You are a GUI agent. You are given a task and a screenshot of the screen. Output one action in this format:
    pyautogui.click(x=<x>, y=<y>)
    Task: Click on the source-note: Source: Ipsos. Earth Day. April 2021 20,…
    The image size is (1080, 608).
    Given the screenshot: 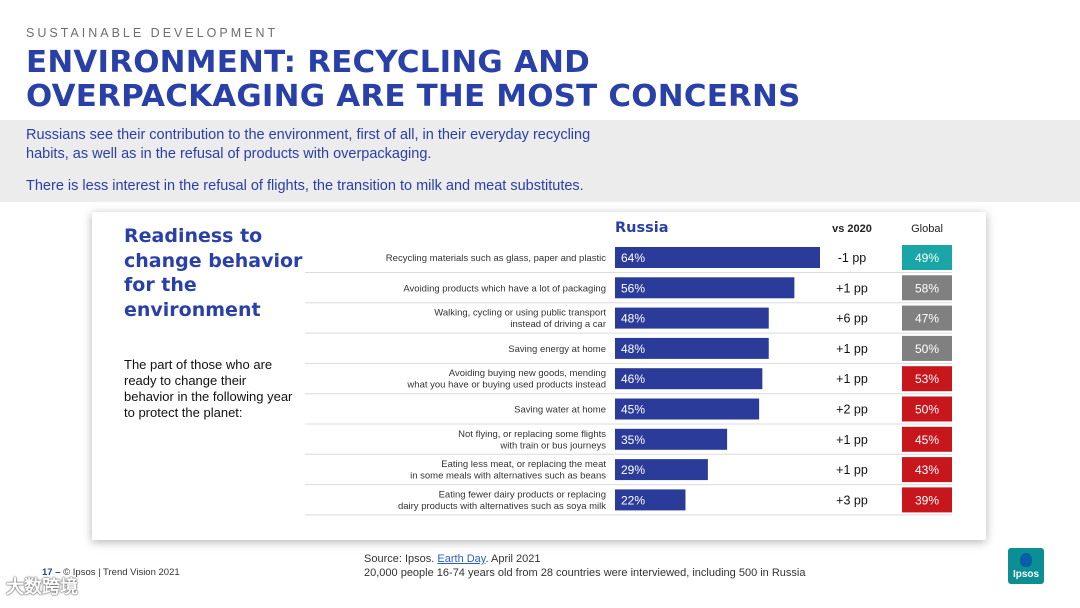 What is the action you would take?
    pyautogui.click(x=584, y=566)
    